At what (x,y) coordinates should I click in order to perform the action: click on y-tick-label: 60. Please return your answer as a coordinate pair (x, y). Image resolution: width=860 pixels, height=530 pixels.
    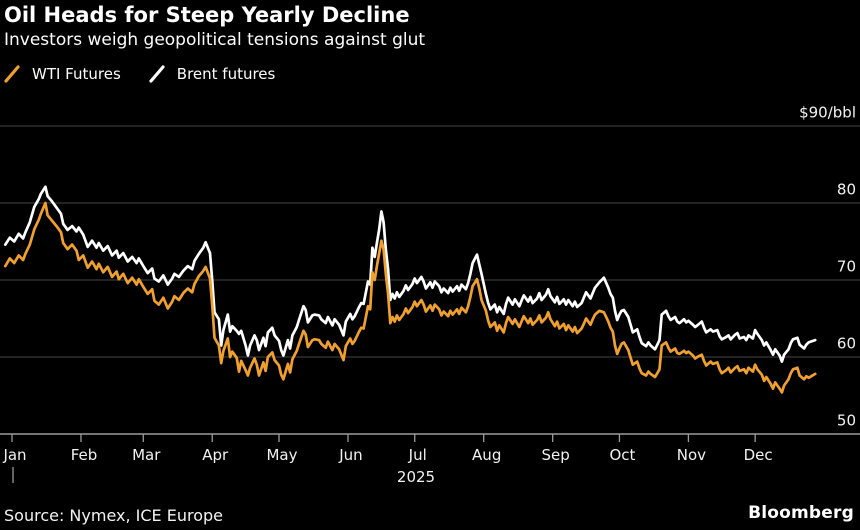
    Looking at the image, I should click on (846, 344).